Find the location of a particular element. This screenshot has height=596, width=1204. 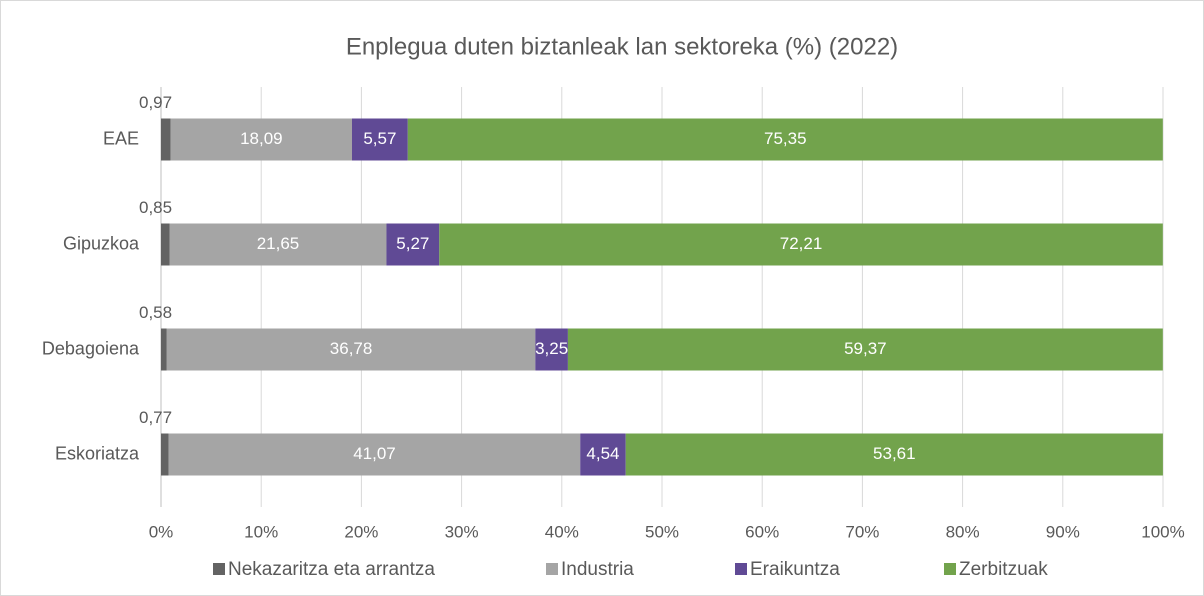

data-label: 75,35 is located at coordinates (785, 138).